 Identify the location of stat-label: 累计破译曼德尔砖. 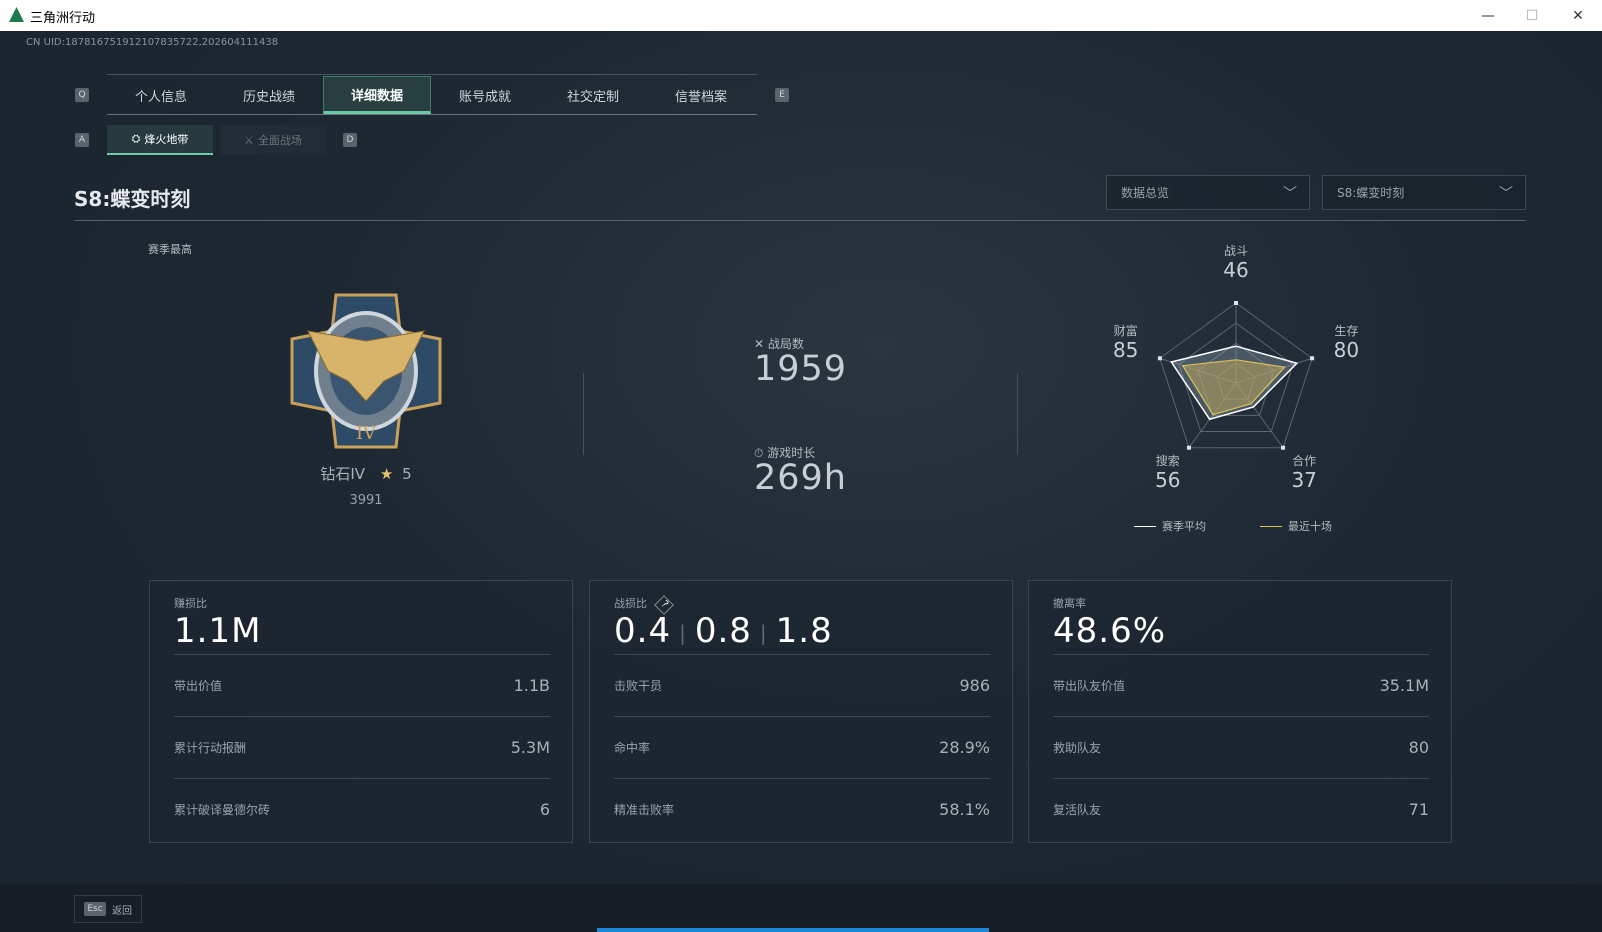
(222, 810).